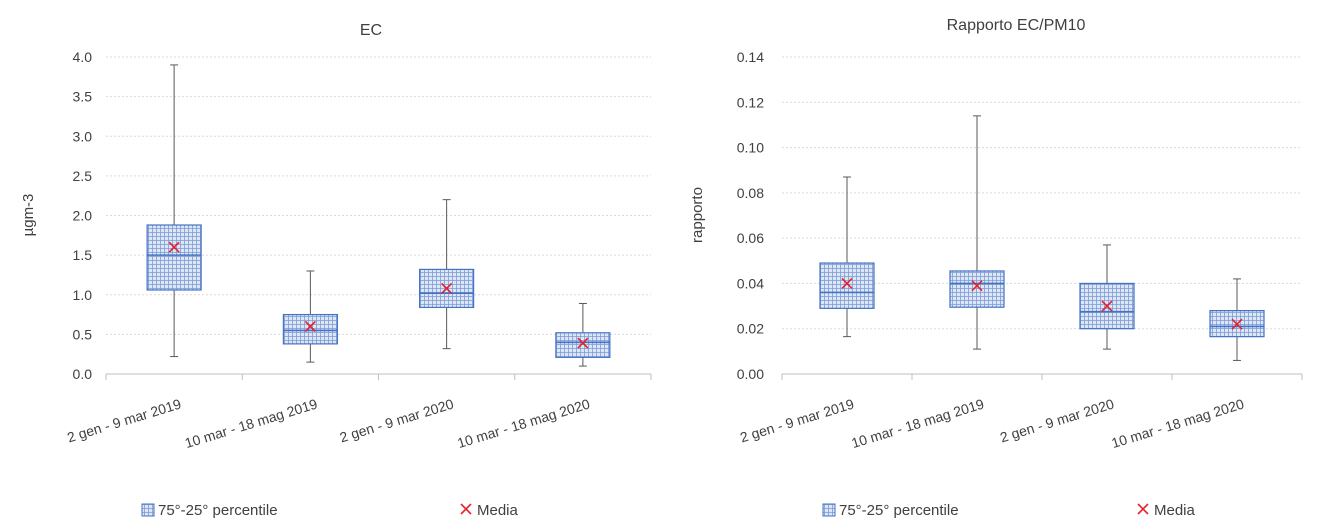 The width and height of the screenshot is (1318, 527). What do you see at coordinates (83, 97) in the screenshot?
I see `y-tick-label: 3.5` at bounding box center [83, 97].